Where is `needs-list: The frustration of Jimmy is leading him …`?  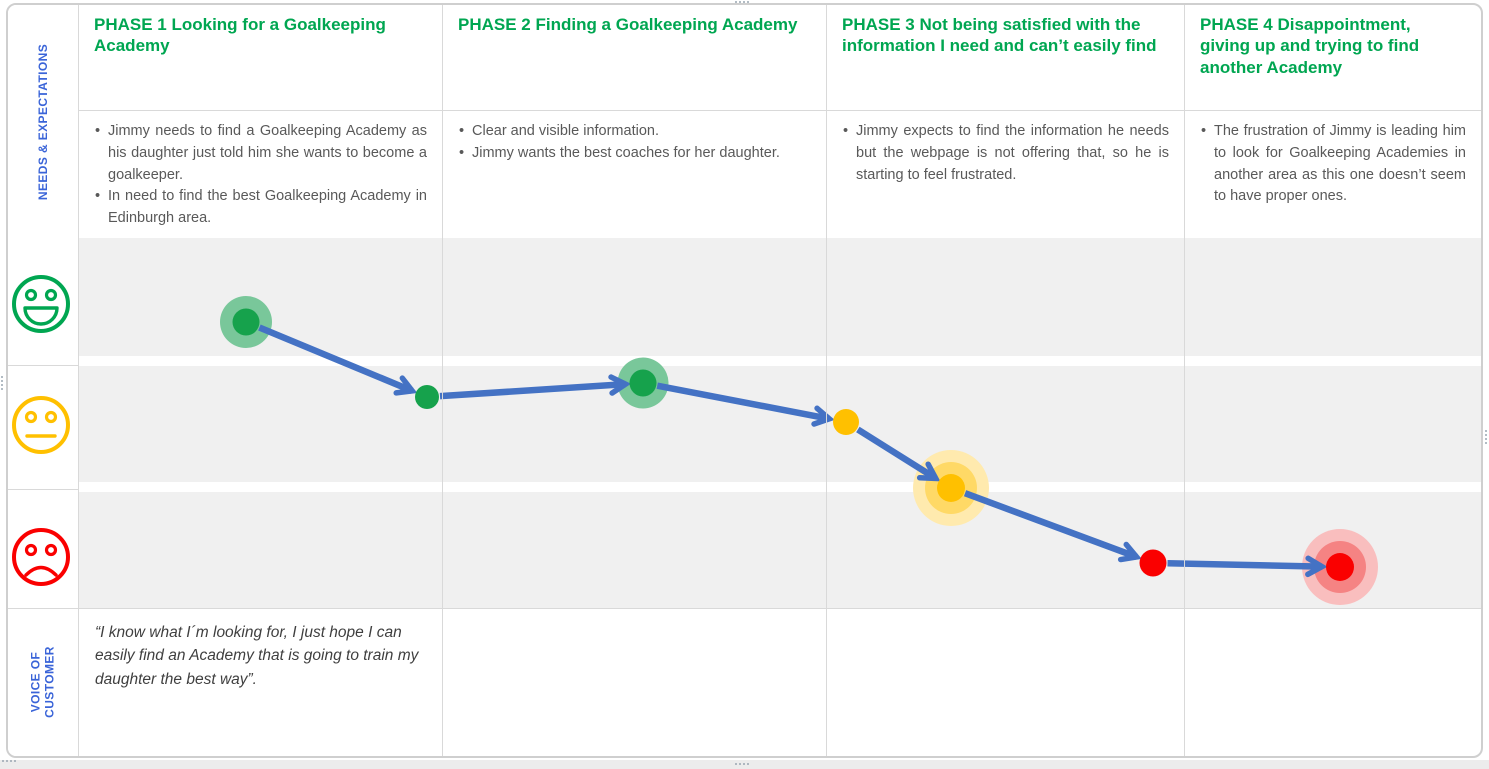
needs-list: The frustration of Jimmy is leading him … is located at coordinates (1333, 164).